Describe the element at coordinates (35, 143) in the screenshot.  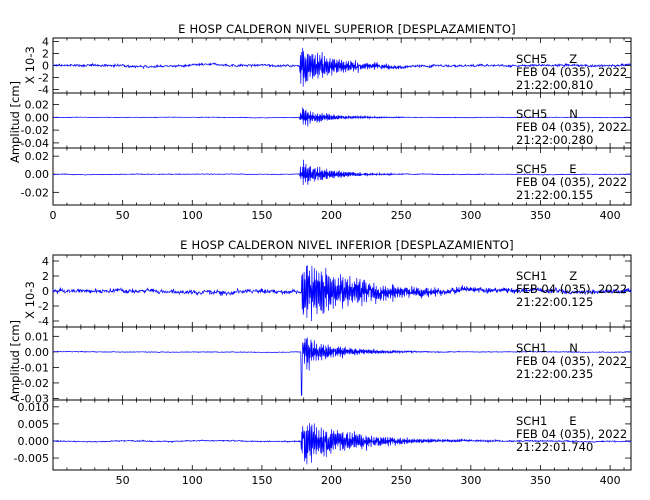
I see `y-tick-label: -0.04` at that location.